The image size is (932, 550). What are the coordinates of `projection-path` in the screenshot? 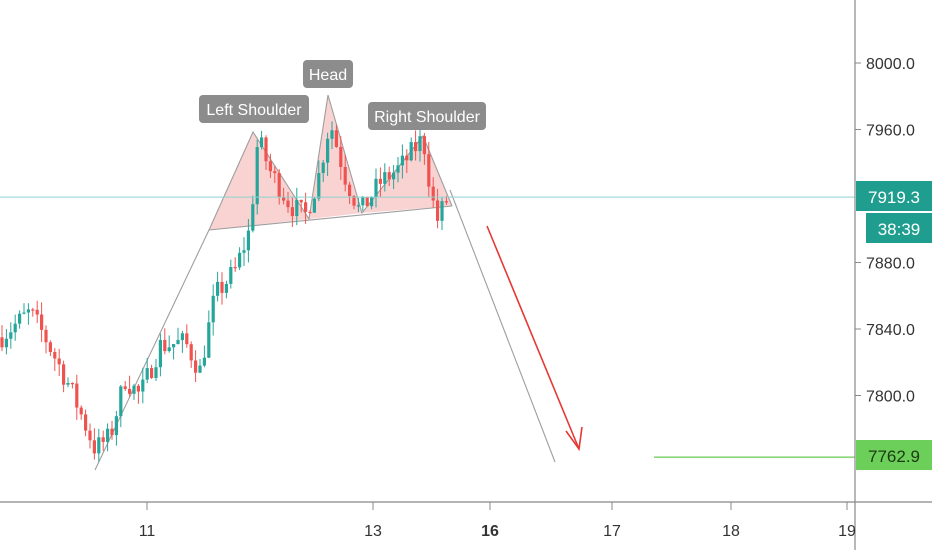 It's located at (502, 326).